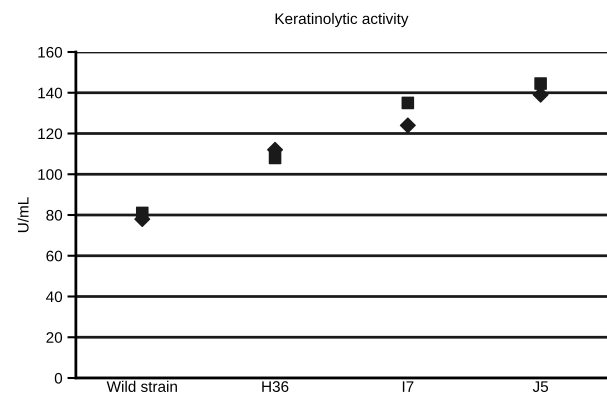 The height and width of the screenshot is (400, 607). Describe the element at coordinates (408, 386) in the screenshot. I see `x-tick-label: I7` at that location.